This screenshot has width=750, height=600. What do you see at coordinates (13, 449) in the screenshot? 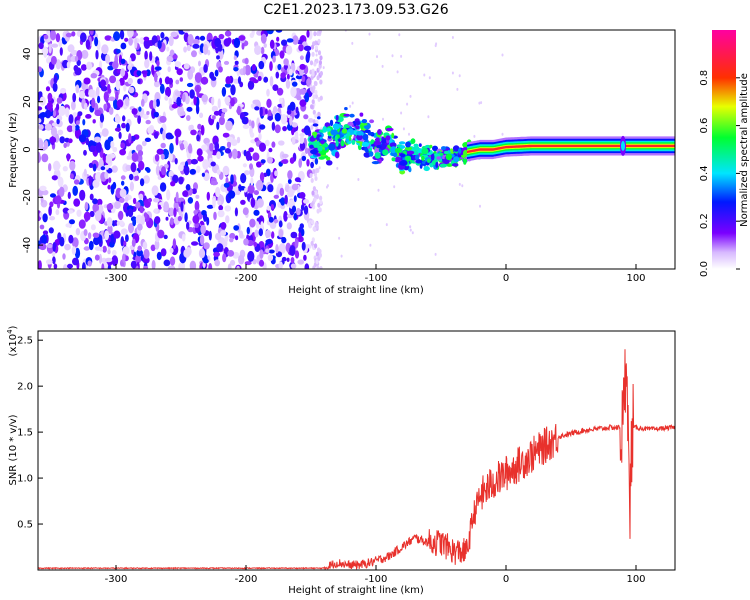
I see `snr-y-axis-label: SNR (10 * v/v)` at bounding box center [13, 449].